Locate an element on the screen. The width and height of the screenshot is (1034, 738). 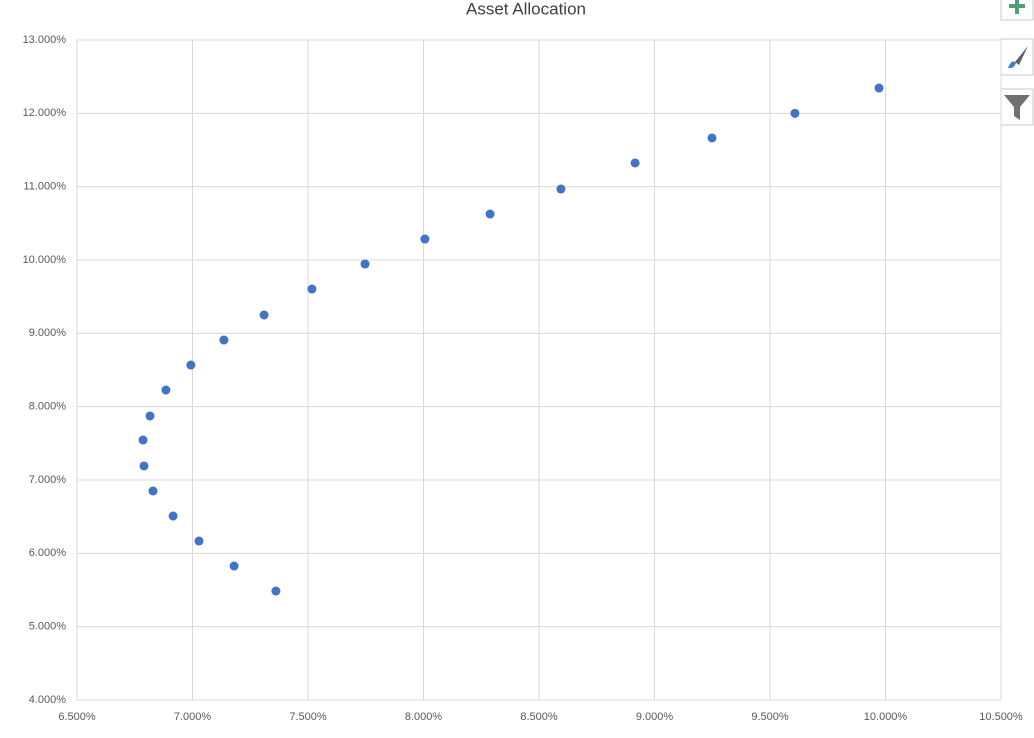
x-tick-label: 8.000% is located at coordinates (424, 717).